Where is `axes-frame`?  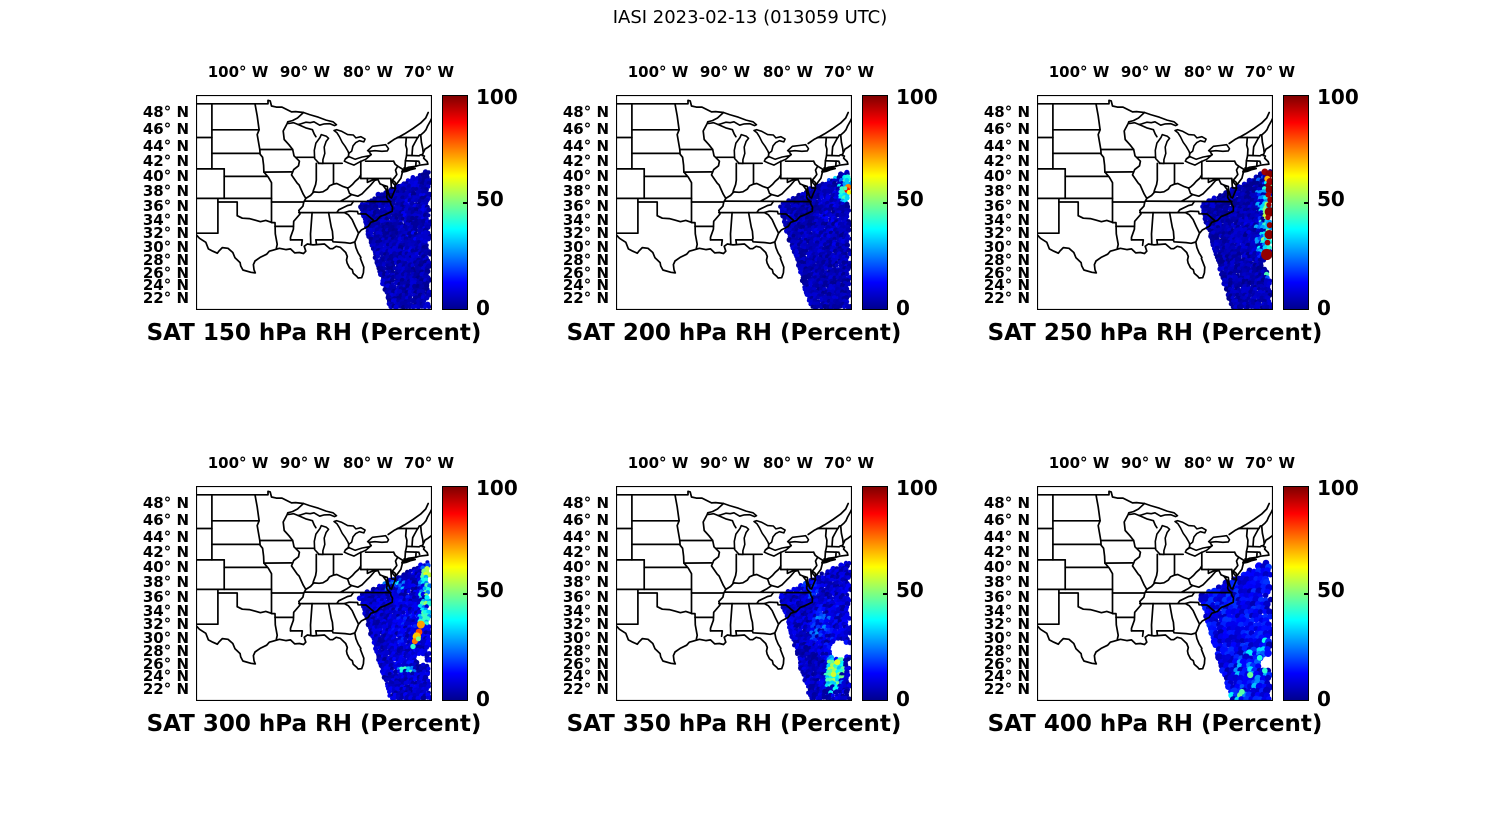 axes-frame is located at coordinates (314, 202).